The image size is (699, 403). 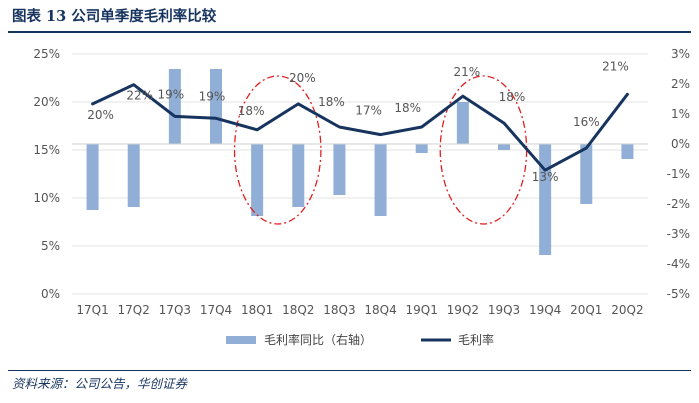 What do you see at coordinates (680, 54) in the screenshot?
I see `right-axis-tick: 3%` at bounding box center [680, 54].